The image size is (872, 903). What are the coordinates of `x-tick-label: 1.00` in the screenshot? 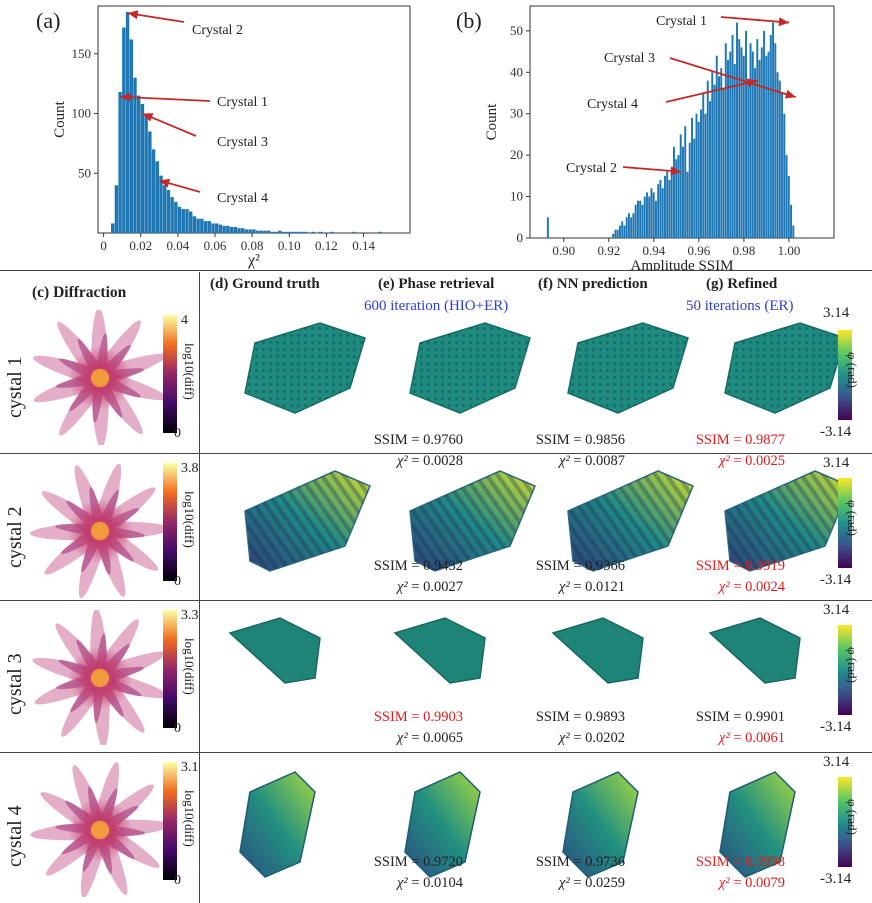 It's located at (789, 250).